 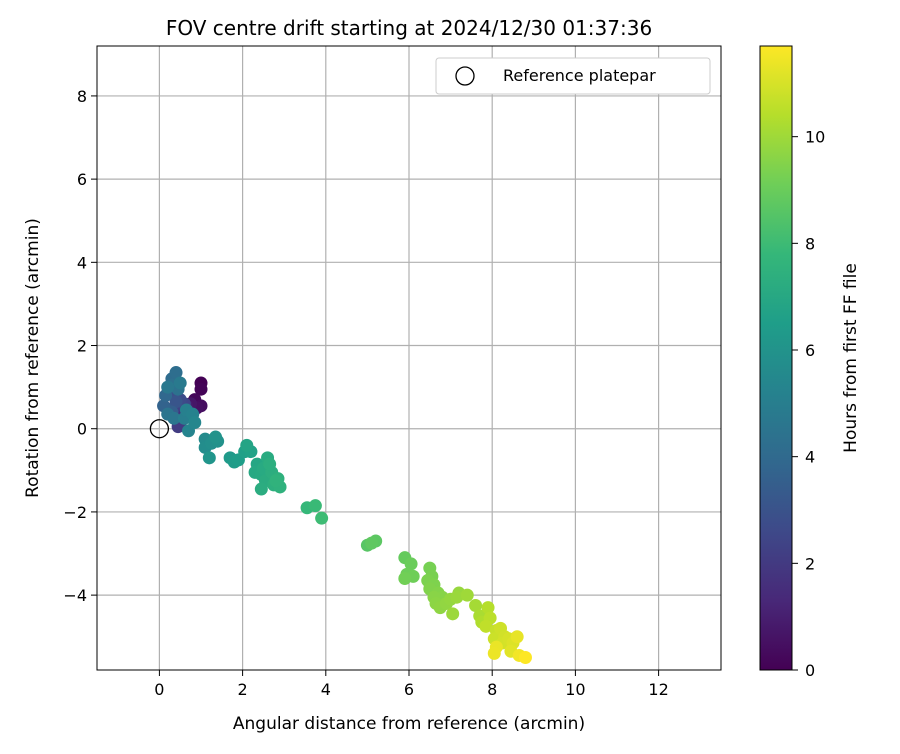 I want to click on x-tick-label: 2, so click(x=243, y=689).